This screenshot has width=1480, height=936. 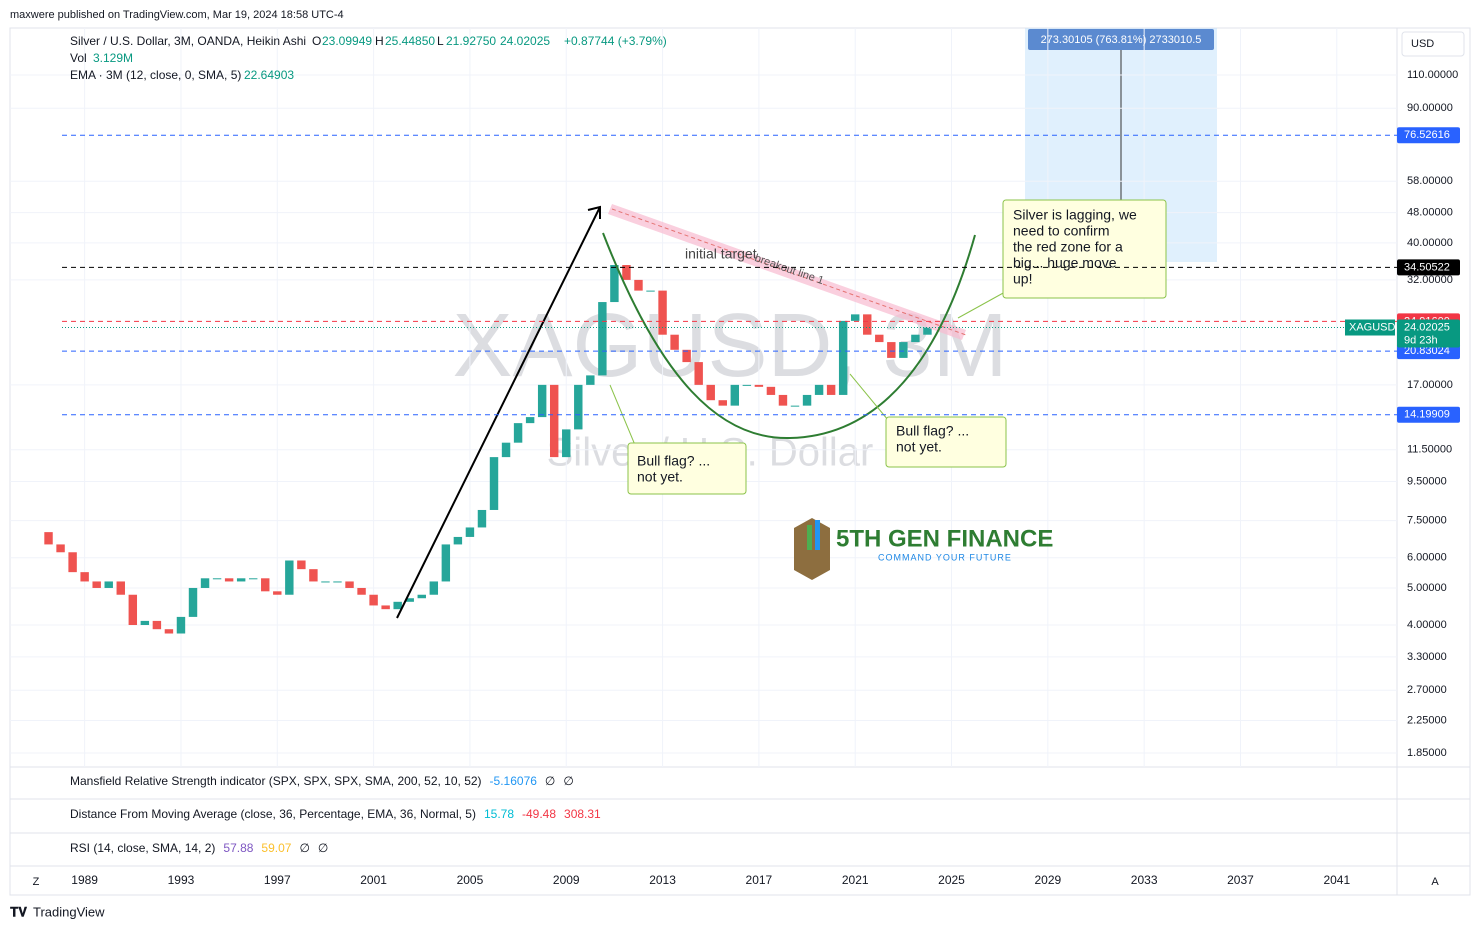 I want to click on legend-ema: 22.64903, so click(x=269, y=75).